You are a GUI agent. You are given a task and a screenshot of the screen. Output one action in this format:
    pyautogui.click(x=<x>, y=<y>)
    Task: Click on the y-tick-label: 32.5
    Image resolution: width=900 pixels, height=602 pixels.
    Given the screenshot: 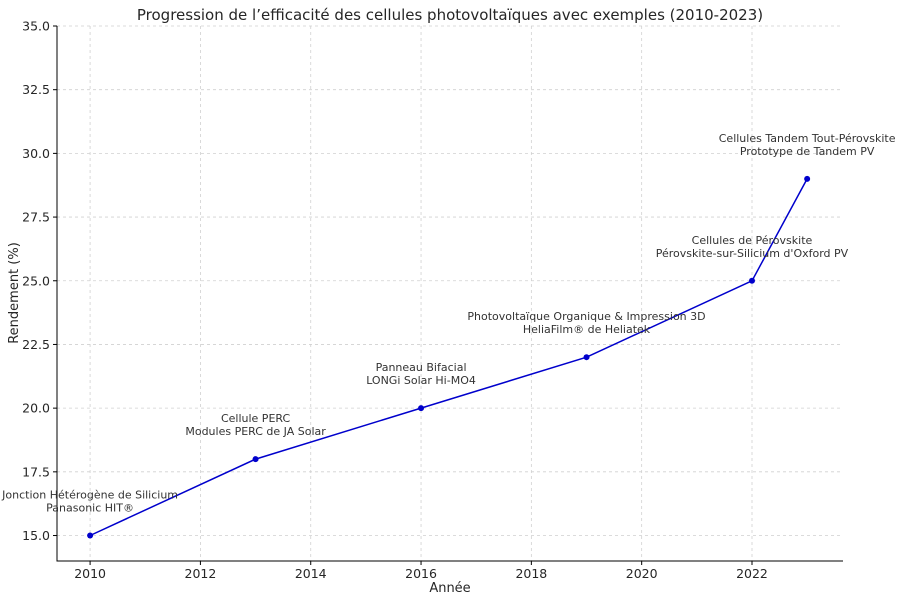 What is the action you would take?
    pyautogui.click(x=36, y=89)
    